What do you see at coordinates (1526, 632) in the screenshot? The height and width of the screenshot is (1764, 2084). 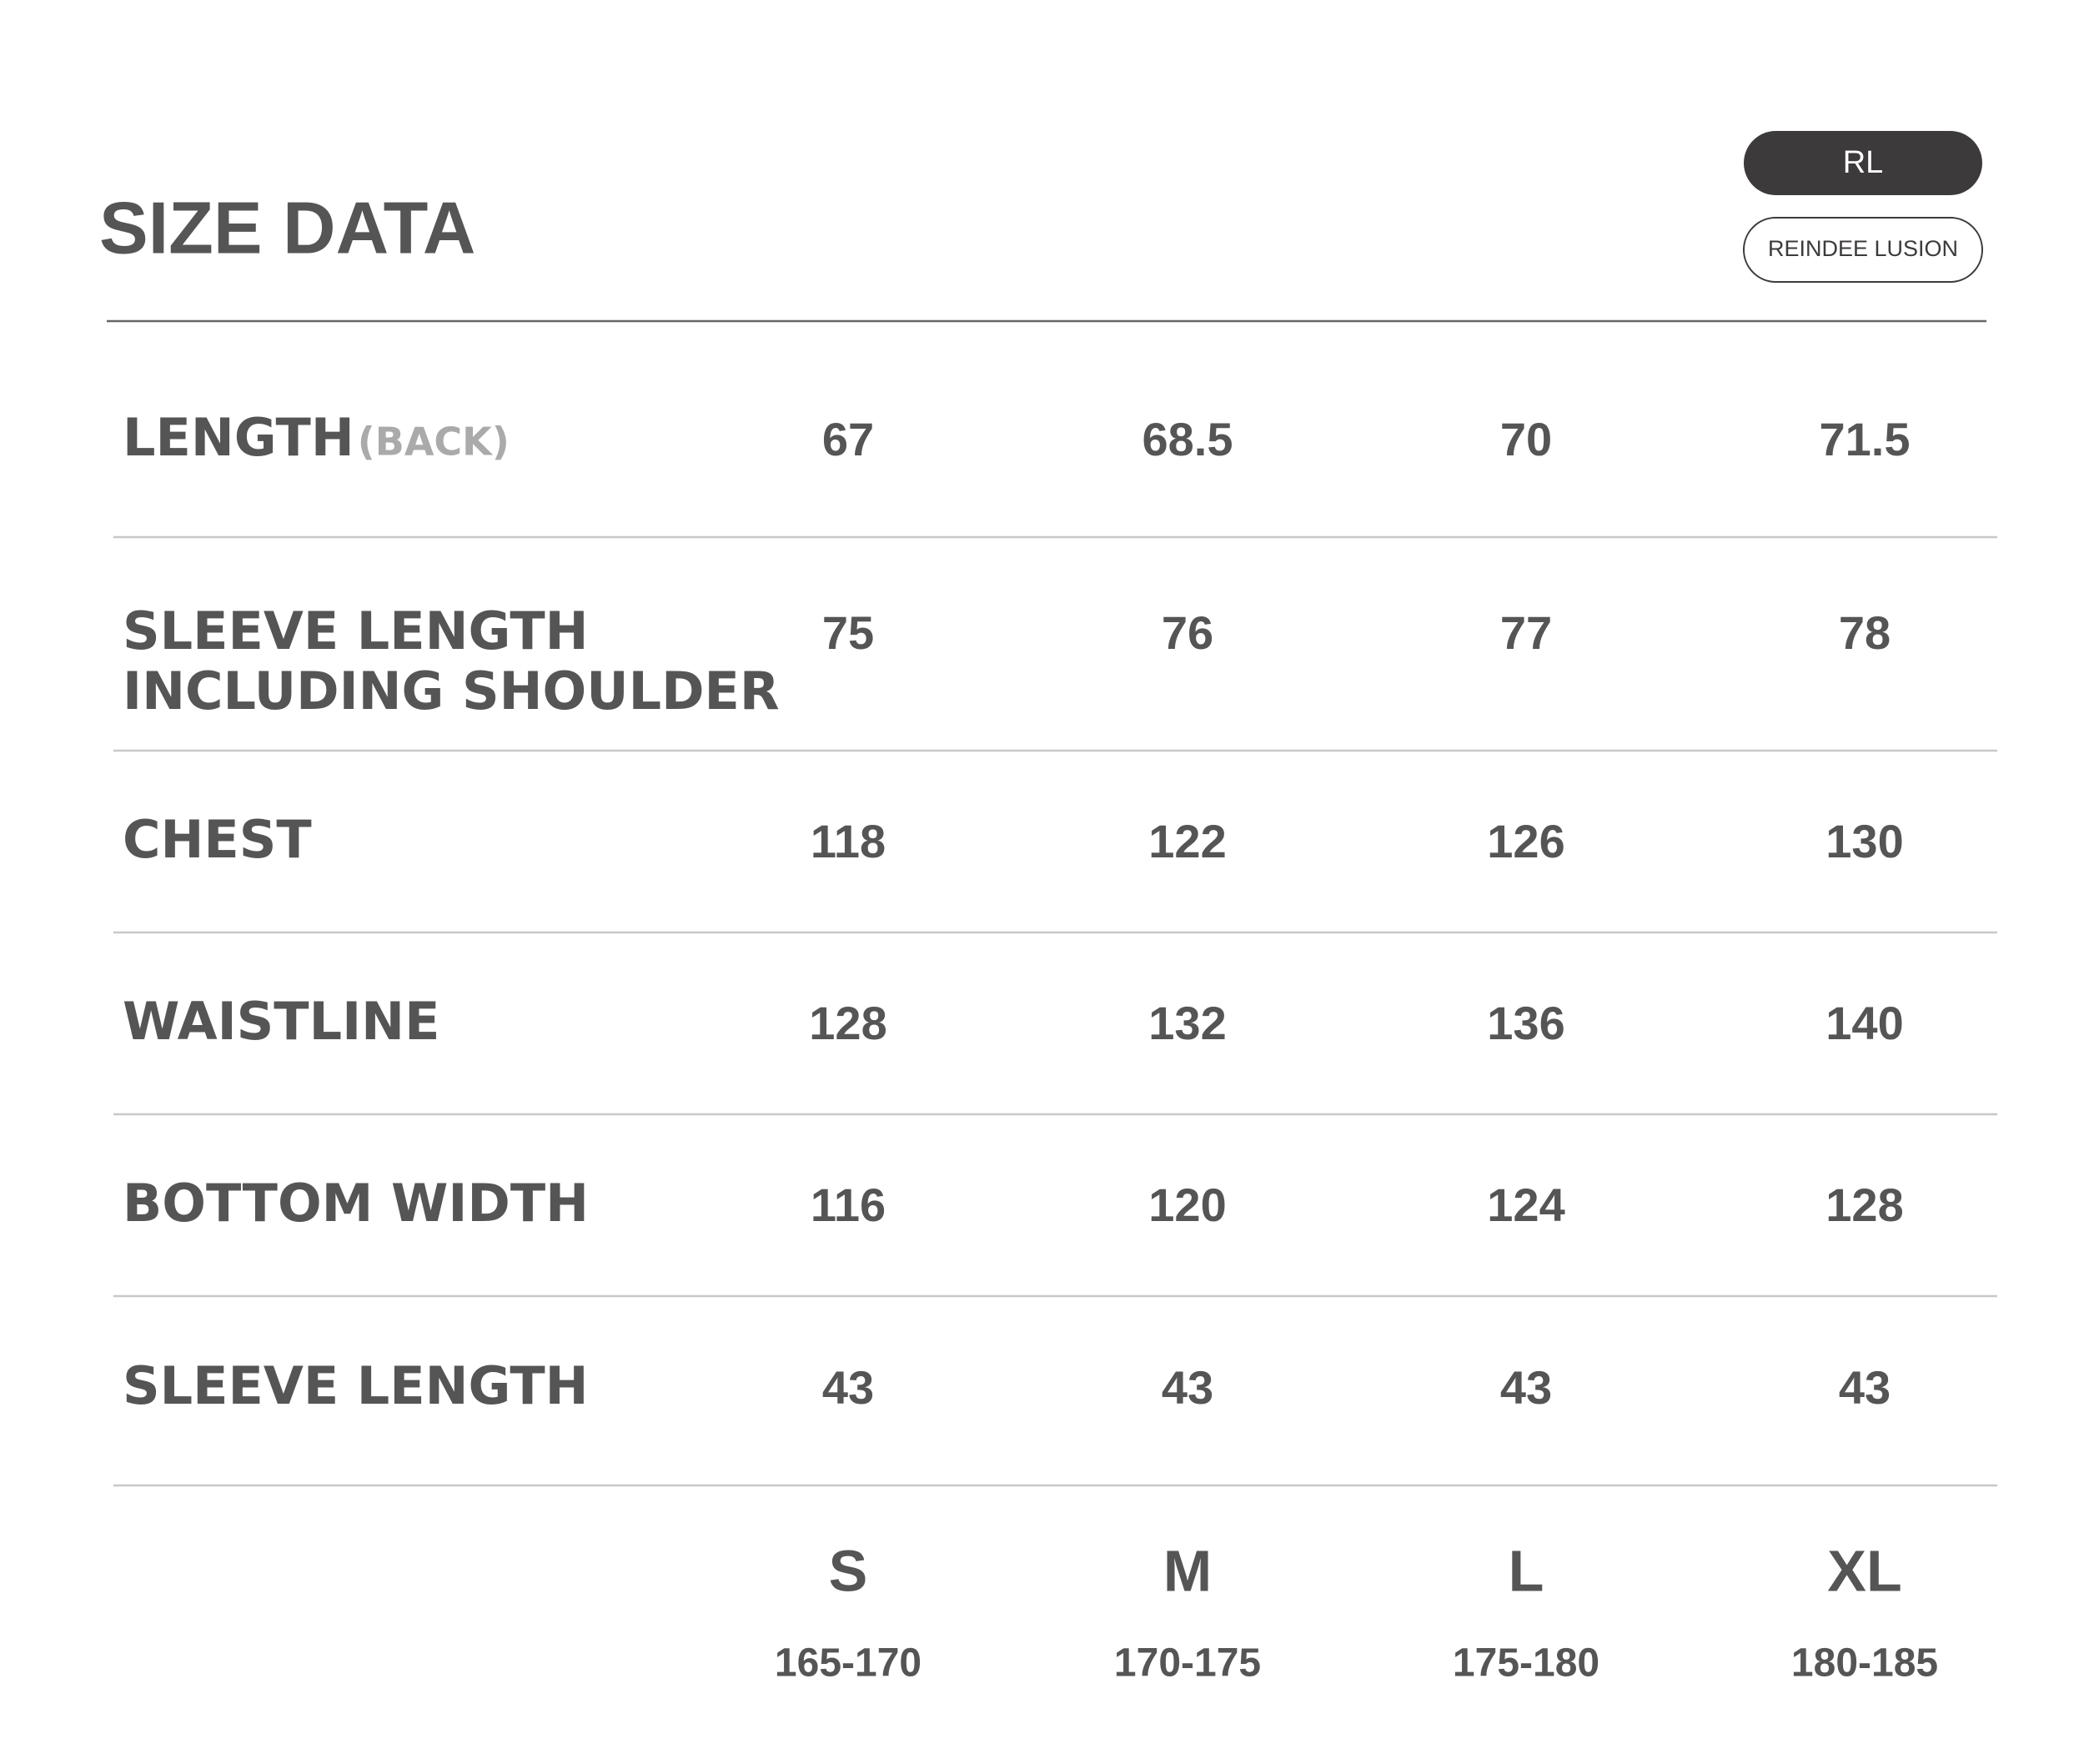 I see `cell-value: 77` at bounding box center [1526, 632].